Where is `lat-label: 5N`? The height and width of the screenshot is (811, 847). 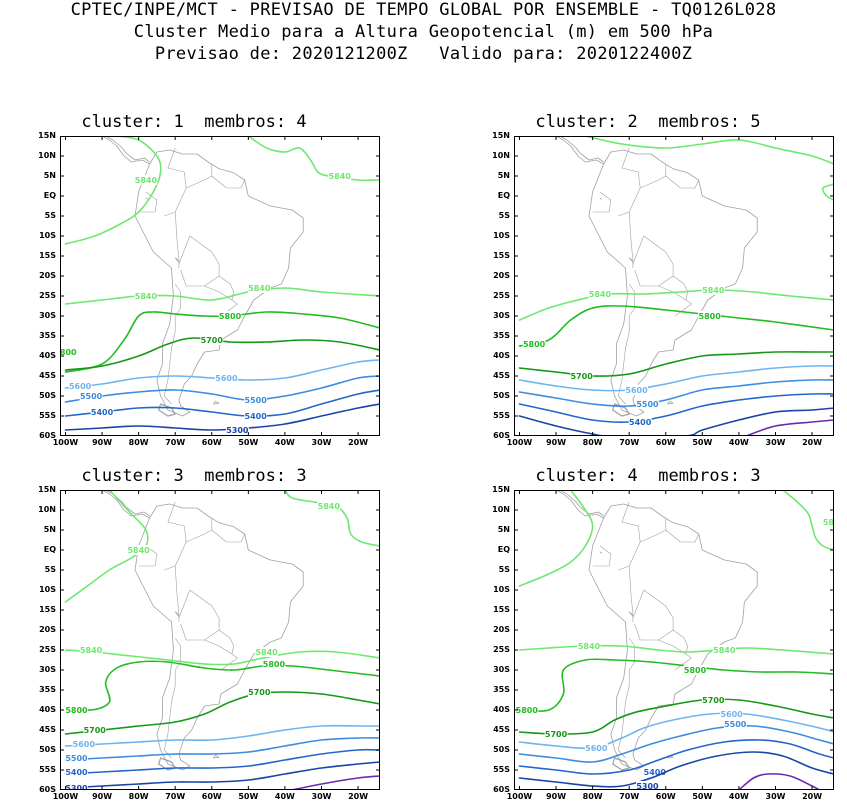 lat-label: 5N is located at coordinates (503, 175).